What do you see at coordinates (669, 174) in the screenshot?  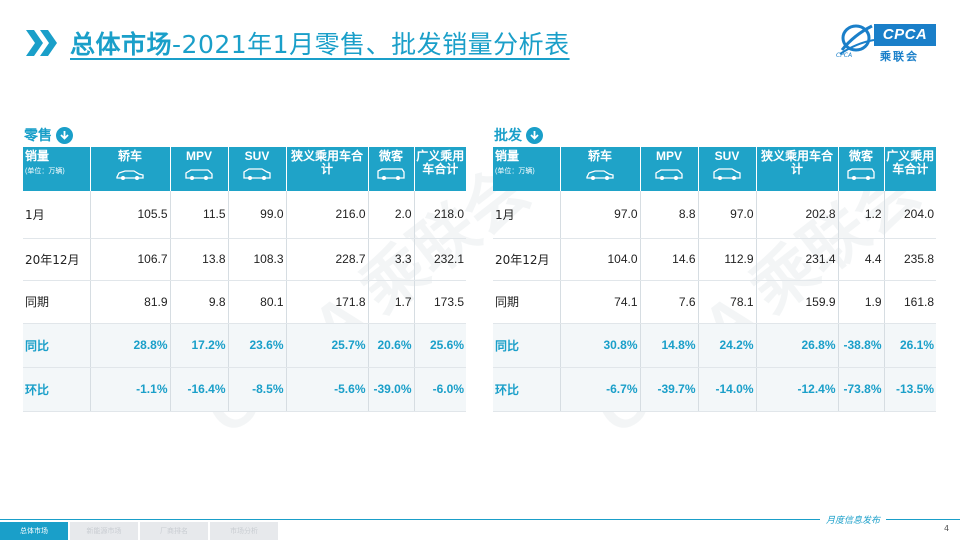 I see `mpv-icon` at bounding box center [669, 174].